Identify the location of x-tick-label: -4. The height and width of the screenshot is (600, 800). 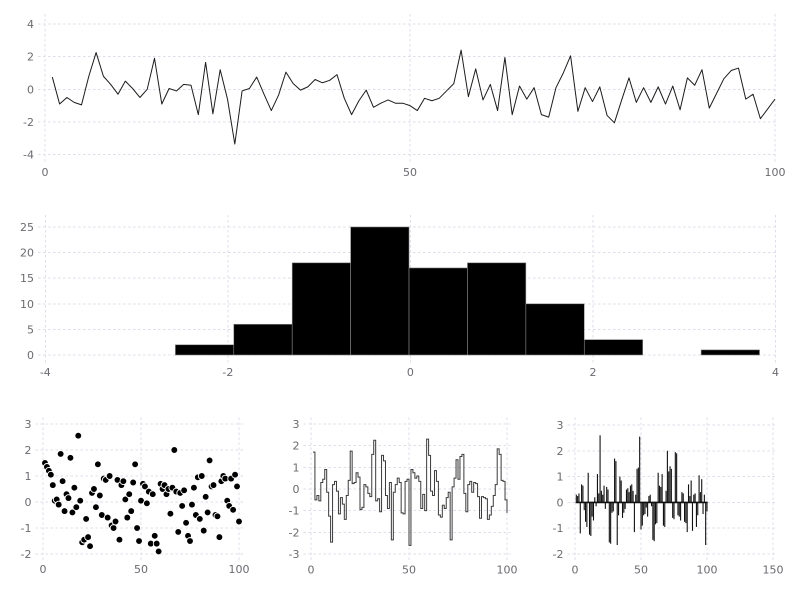
(45, 372).